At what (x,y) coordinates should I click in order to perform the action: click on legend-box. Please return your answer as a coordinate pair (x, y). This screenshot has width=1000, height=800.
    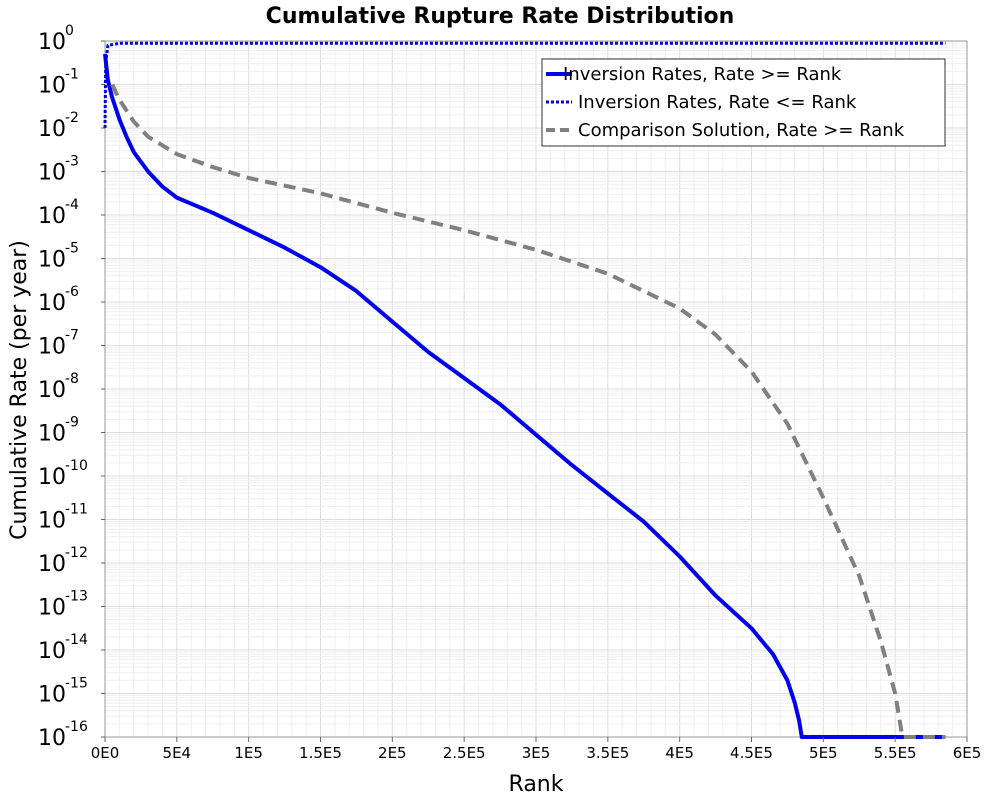
    Looking at the image, I should click on (743, 102).